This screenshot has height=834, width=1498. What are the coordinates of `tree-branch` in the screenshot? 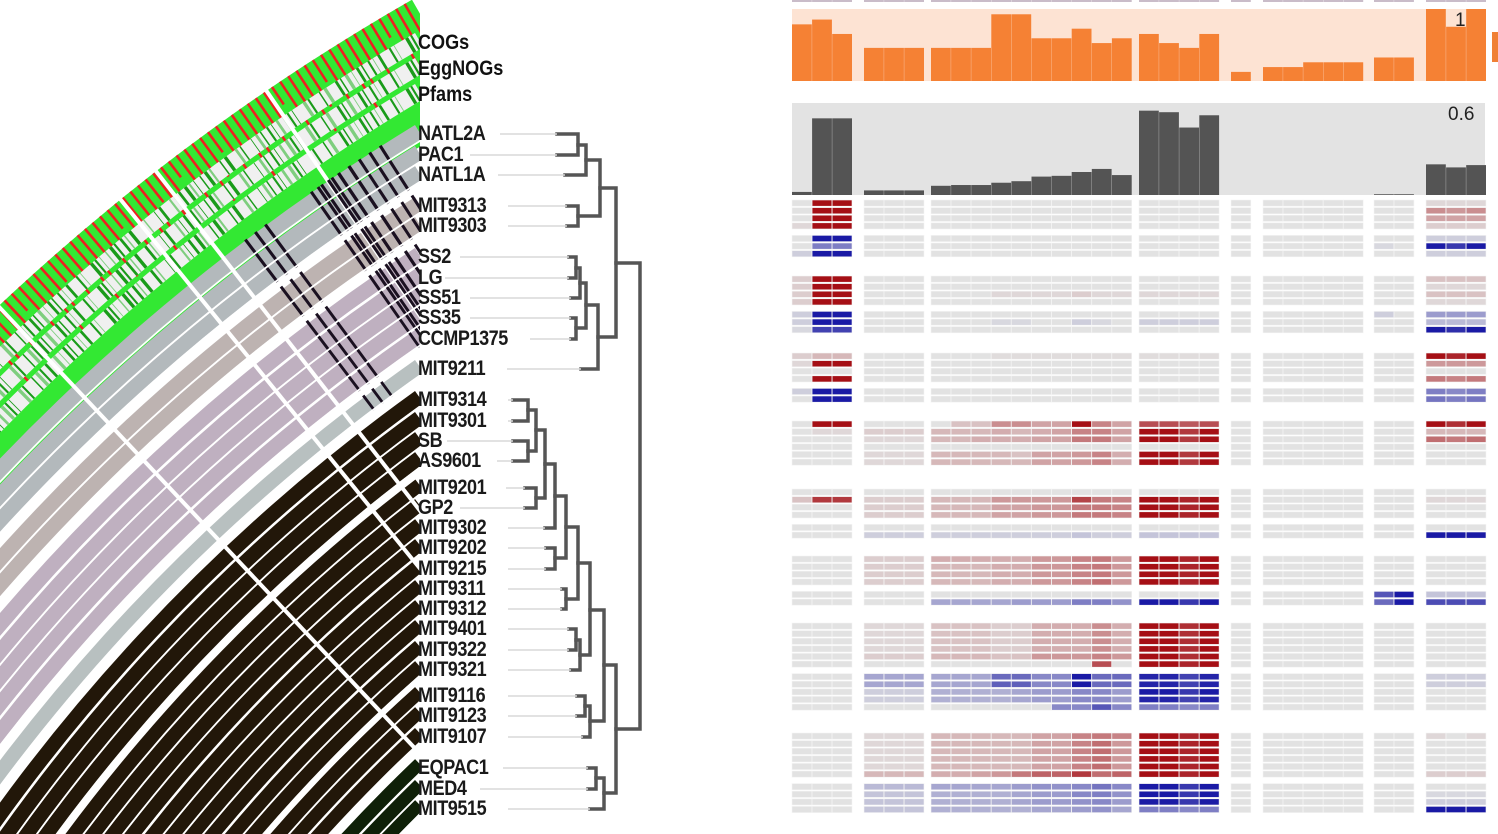 It's located at (520, 451).